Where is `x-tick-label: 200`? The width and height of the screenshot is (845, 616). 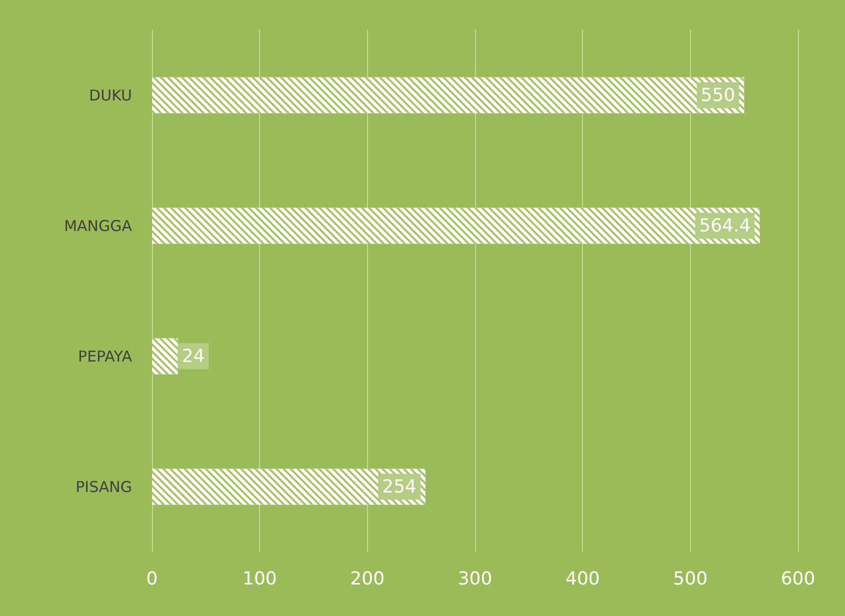 x-tick-label: 200 is located at coordinates (367, 579).